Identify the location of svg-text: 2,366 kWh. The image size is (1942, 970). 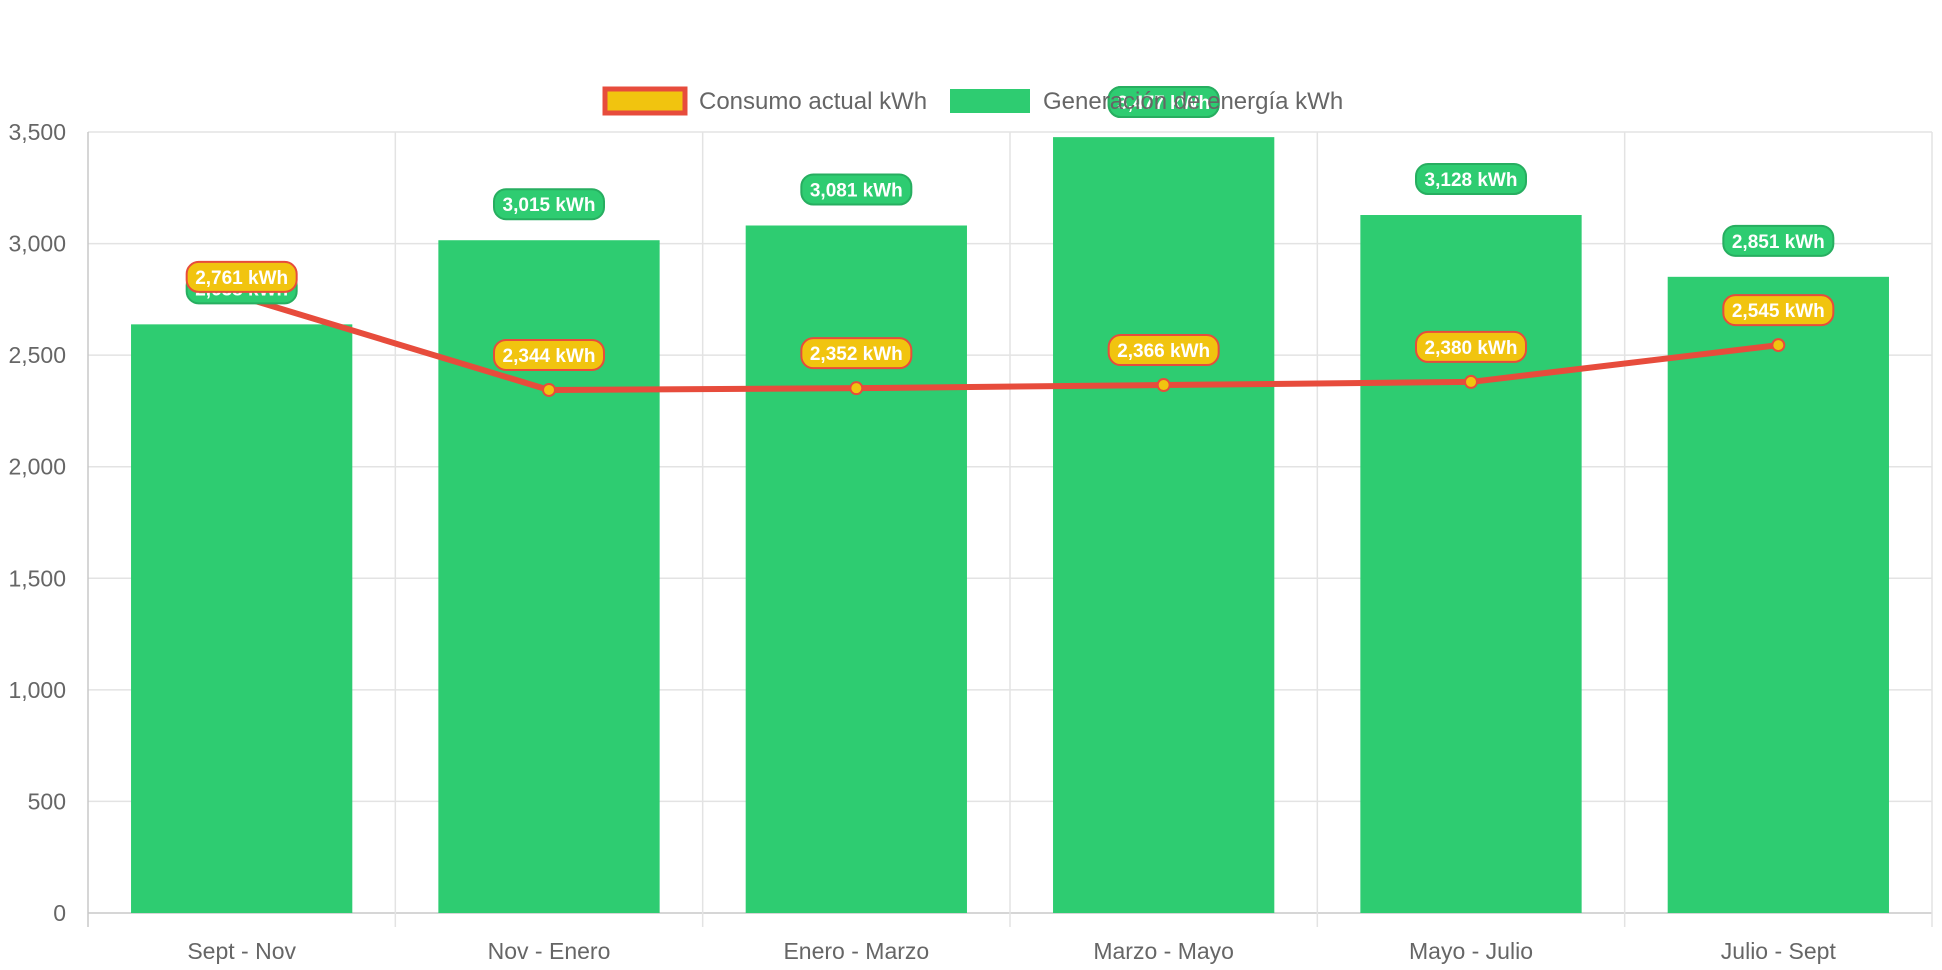
(1163, 351).